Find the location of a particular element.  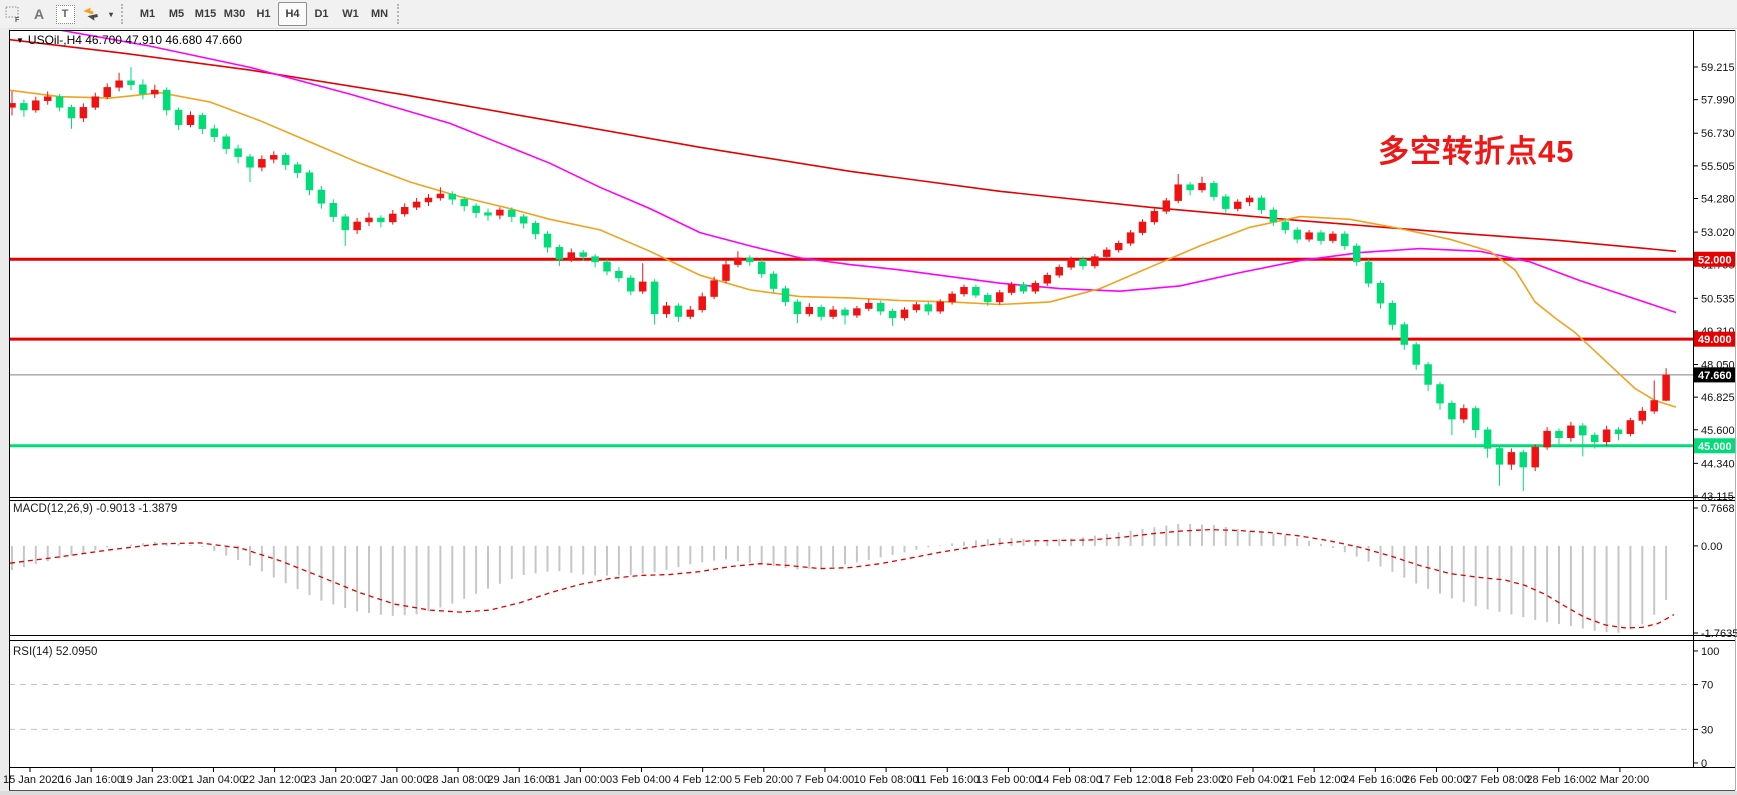

time-label: 24 Feb 16:00 is located at coordinates (1375, 780).